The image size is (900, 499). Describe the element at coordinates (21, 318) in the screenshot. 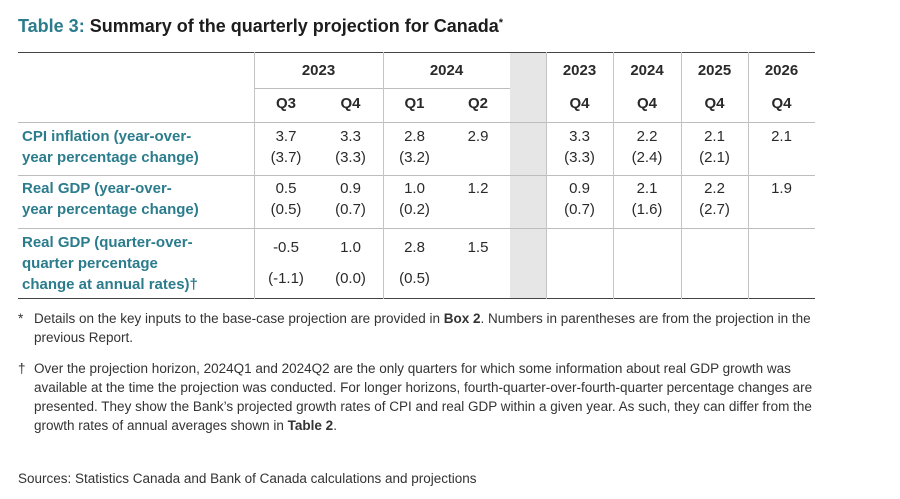

I see `footnote-marker: *` at that location.